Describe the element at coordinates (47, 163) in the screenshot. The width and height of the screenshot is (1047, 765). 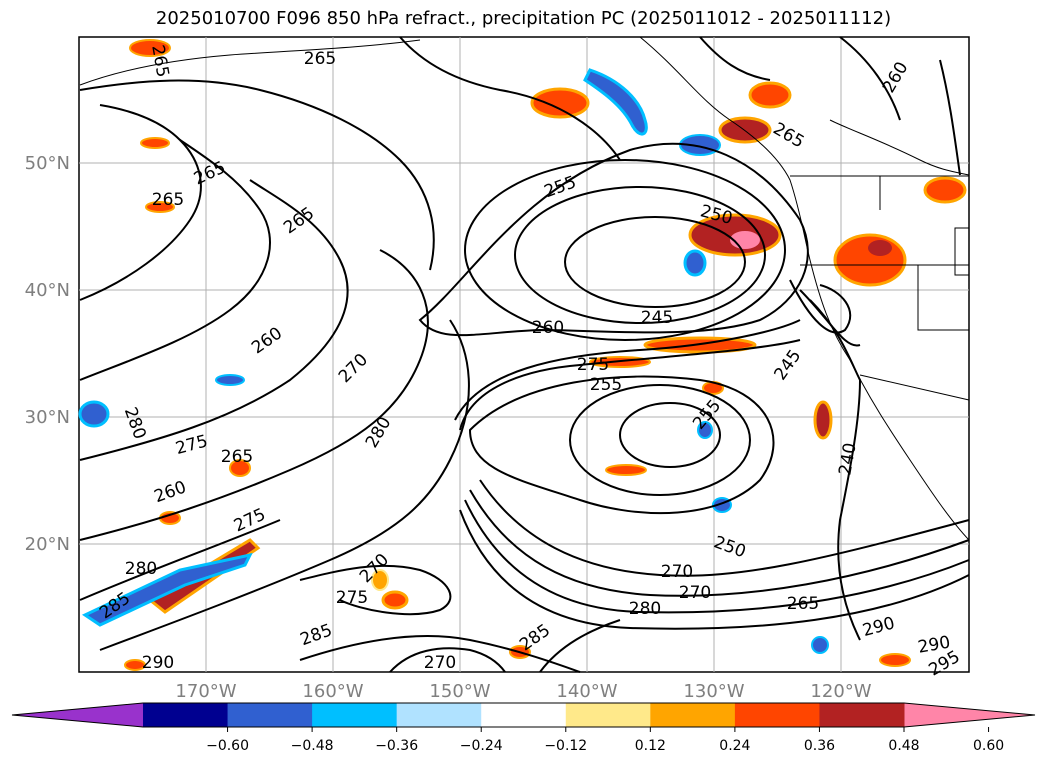
I see `lat-label: 50°N` at that location.